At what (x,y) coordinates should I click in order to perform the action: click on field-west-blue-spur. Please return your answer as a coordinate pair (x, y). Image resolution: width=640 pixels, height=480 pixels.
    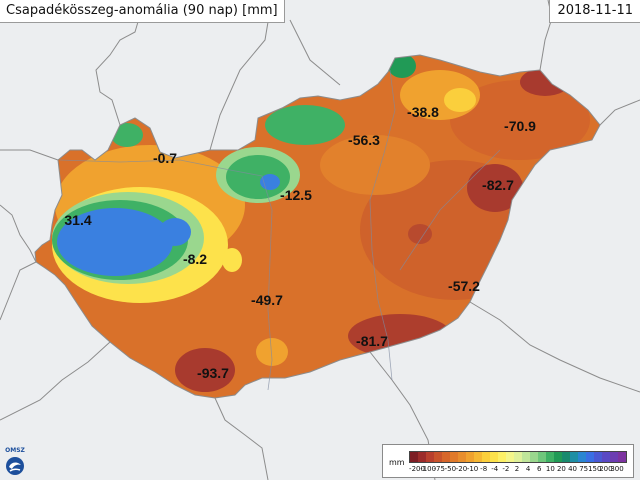
    Looking at the image, I should click on (175, 232).